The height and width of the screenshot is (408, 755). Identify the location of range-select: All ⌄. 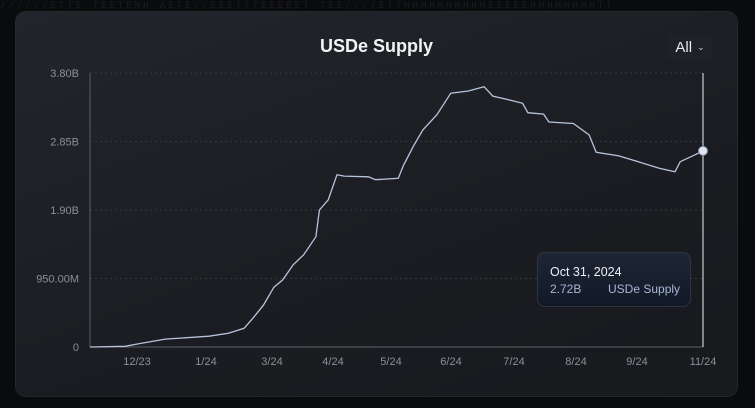
(690, 47).